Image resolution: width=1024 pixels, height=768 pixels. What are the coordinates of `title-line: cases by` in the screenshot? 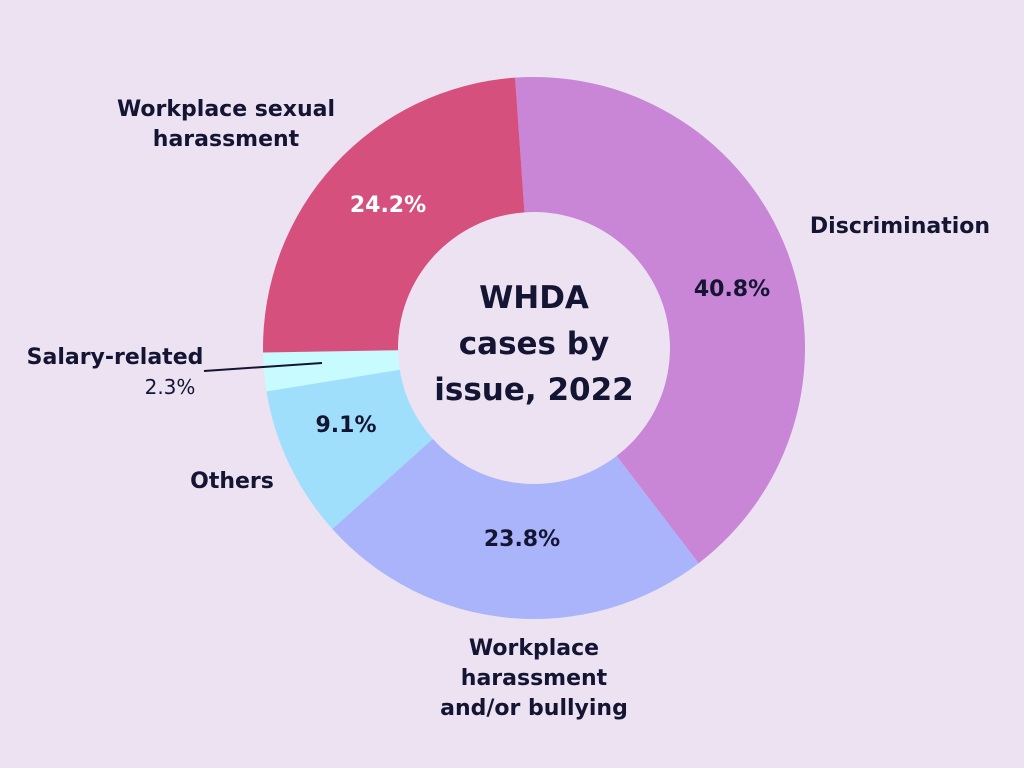 It's located at (534, 344).